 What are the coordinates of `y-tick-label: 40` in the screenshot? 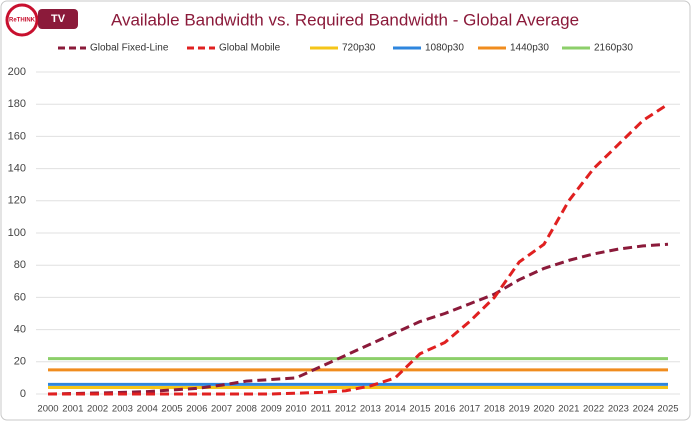 It's located at (20, 330).